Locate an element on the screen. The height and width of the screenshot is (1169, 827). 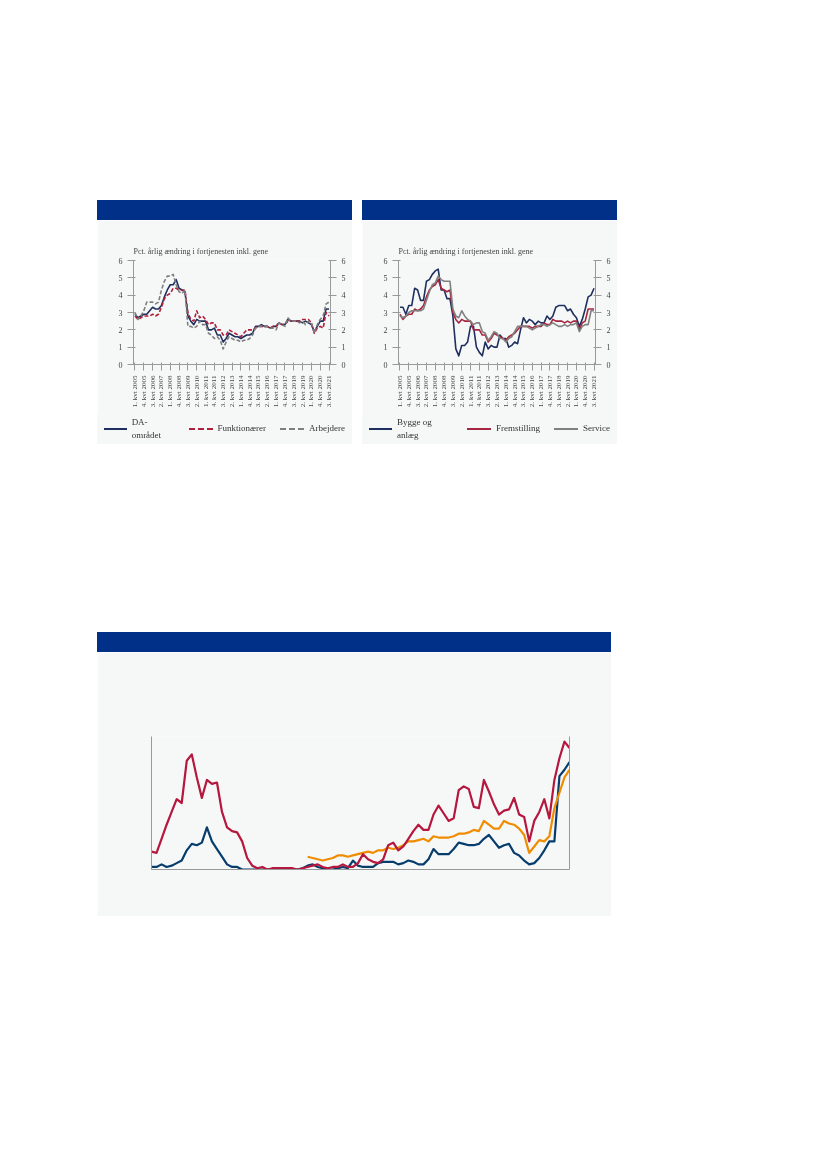
legend-label: Service is located at coordinates (596, 429).